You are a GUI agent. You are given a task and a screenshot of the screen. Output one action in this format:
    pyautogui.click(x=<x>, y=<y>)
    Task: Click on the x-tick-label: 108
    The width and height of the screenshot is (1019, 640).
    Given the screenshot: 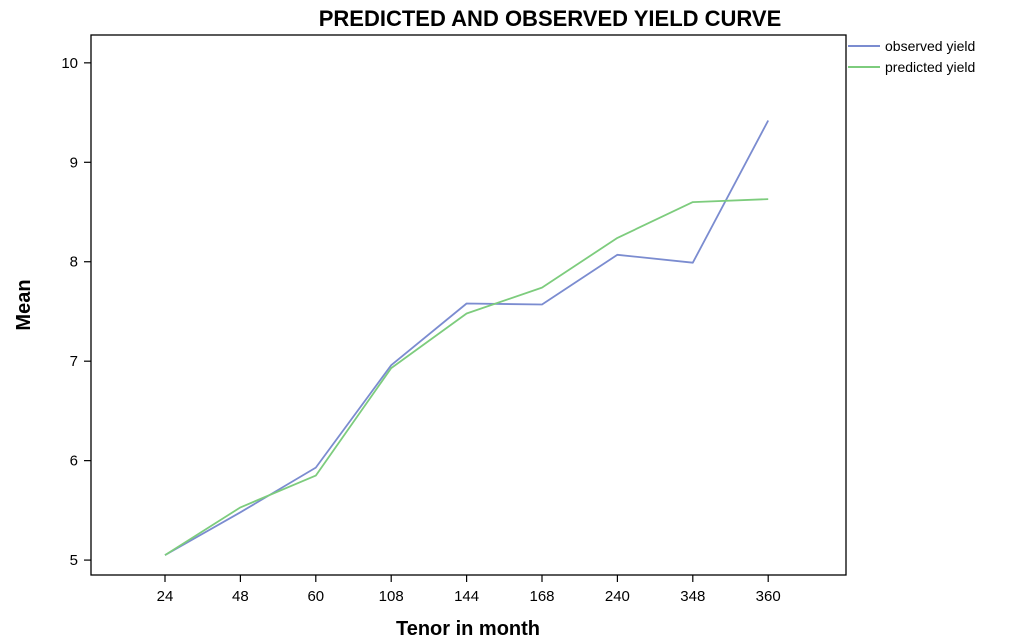 What is the action you would take?
    pyautogui.click(x=391, y=596)
    